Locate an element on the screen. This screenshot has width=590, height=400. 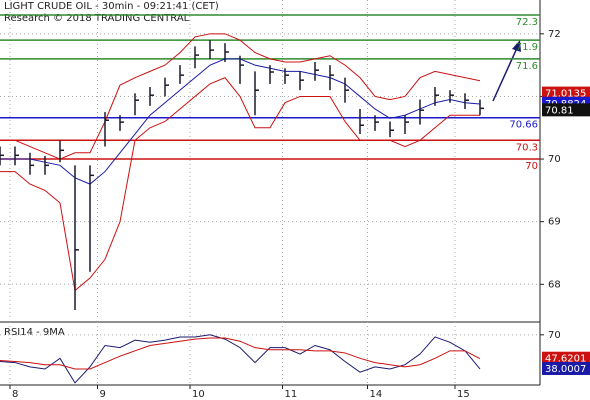
series-line is located at coordinates (240, 353).